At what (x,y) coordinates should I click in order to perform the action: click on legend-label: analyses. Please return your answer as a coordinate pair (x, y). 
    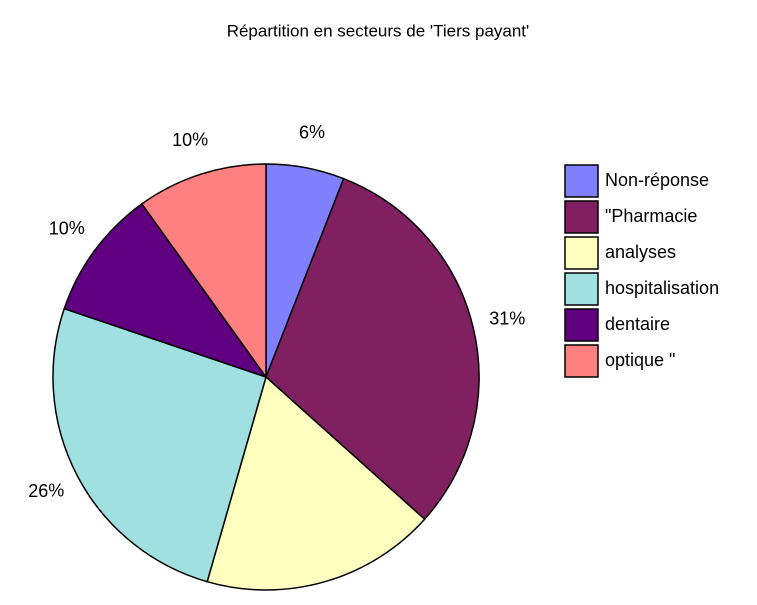
    Looking at the image, I should click on (640, 252).